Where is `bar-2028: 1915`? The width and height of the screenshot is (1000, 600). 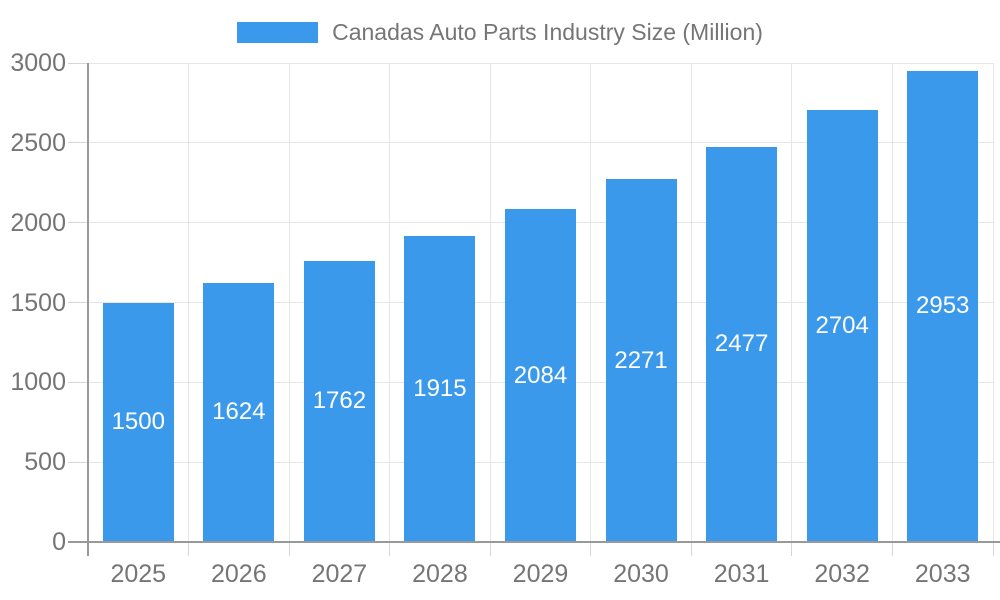 bar-2028: 1915 is located at coordinates (440, 389).